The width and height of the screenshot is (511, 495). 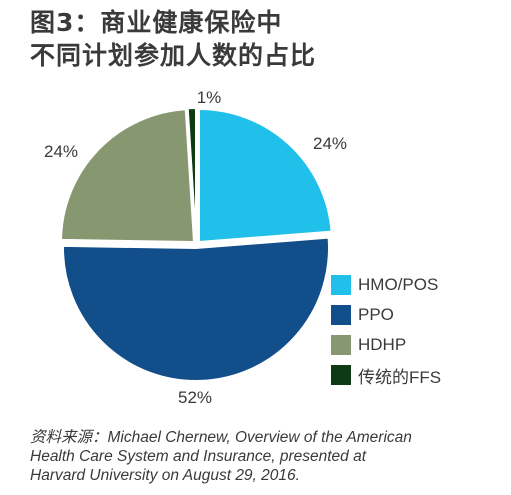 What do you see at coordinates (341, 375) in the screenshot?
I see `legend-swatch-traditional-ffs` at bounding box center [341, 375].